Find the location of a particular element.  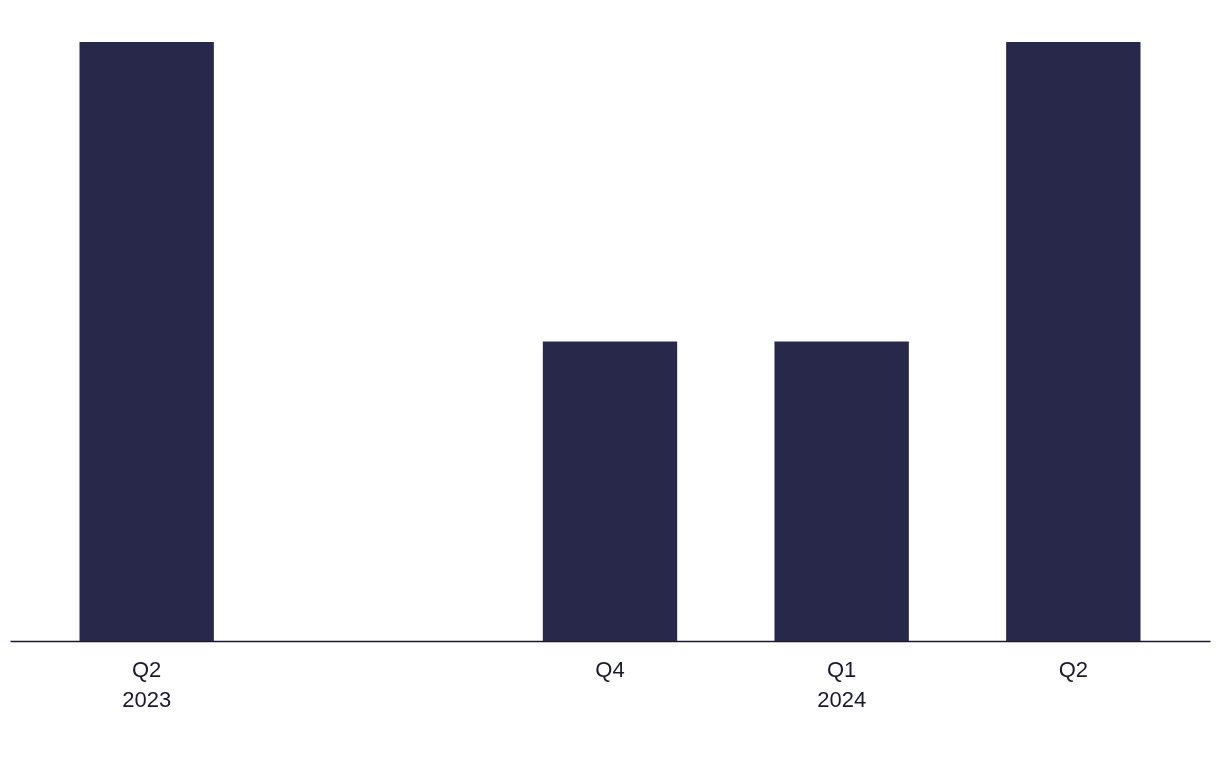

x-tick-label: Q1 2024 is located at coordinates (842, 684).